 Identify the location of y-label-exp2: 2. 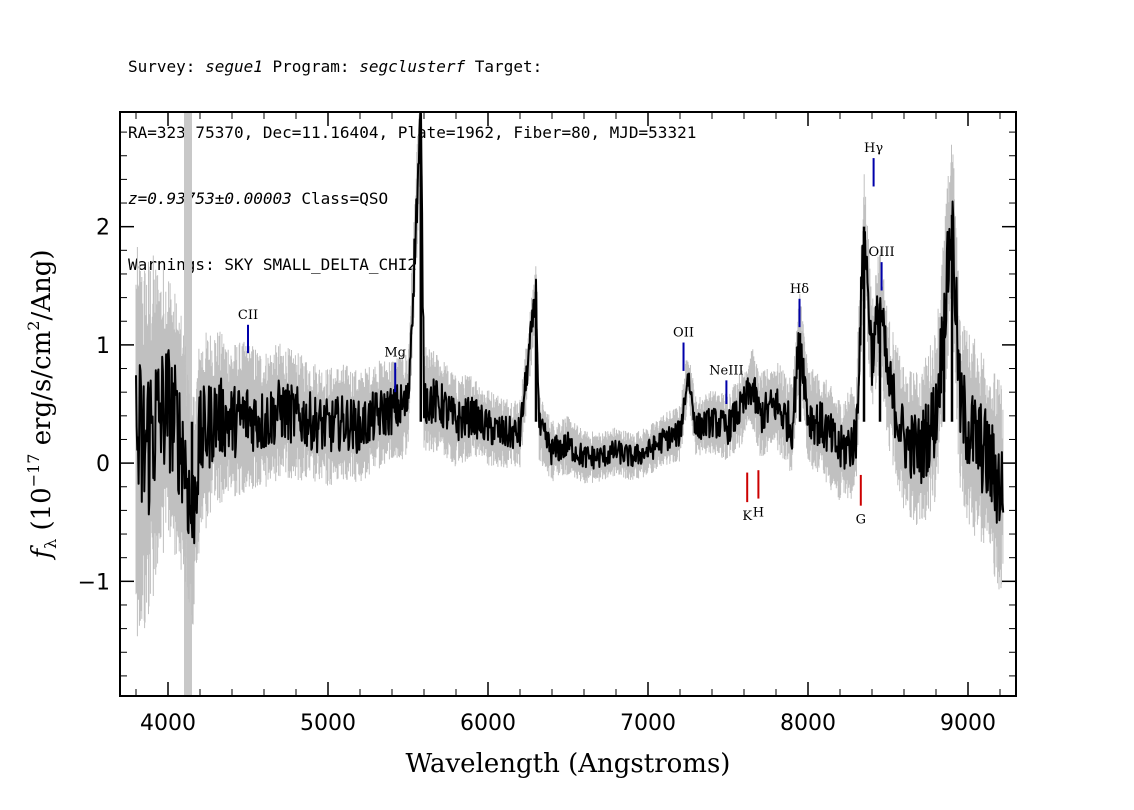
(33, 326).